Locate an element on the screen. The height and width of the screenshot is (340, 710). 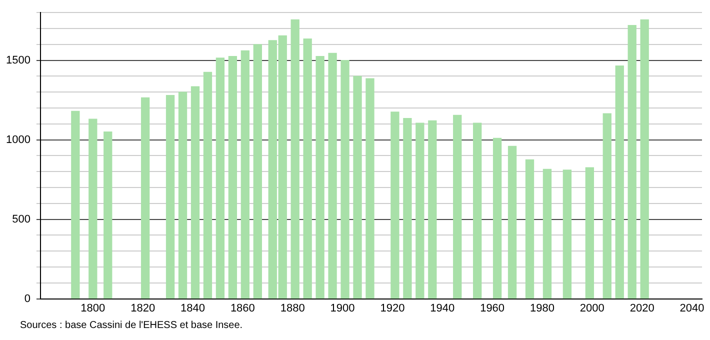
x-tick-label: 1860 is located at coordinates (242, 308).